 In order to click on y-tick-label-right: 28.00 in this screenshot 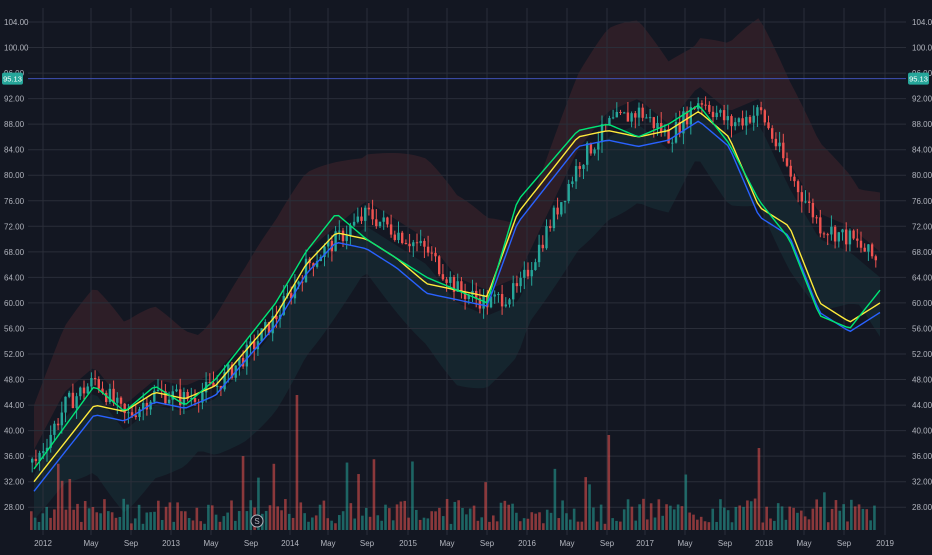, I will do `click(922, 507)`.